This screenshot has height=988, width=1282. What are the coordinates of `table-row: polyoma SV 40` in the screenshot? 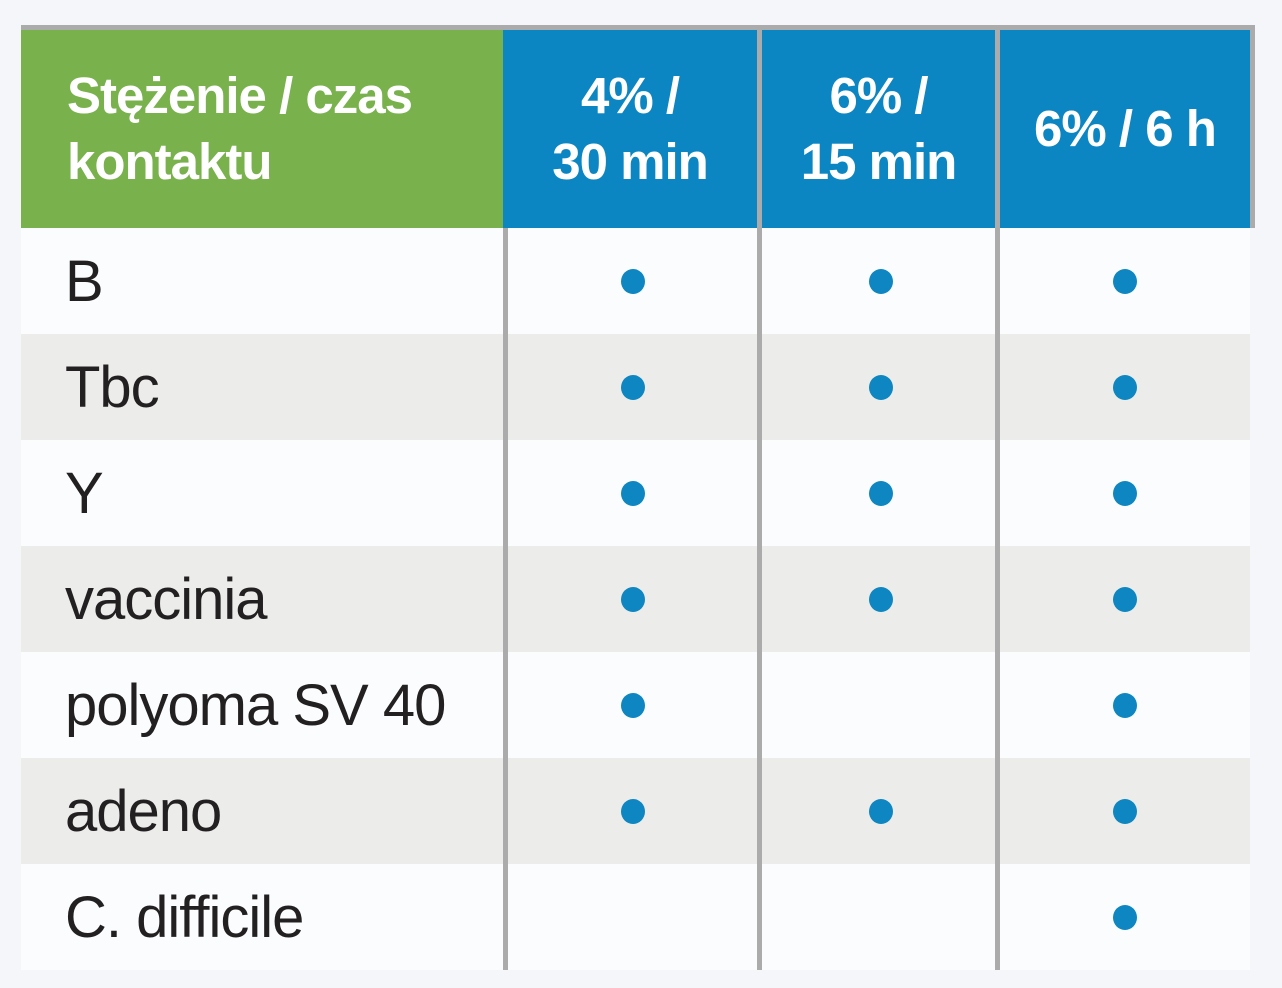 It's located at (635, 705).